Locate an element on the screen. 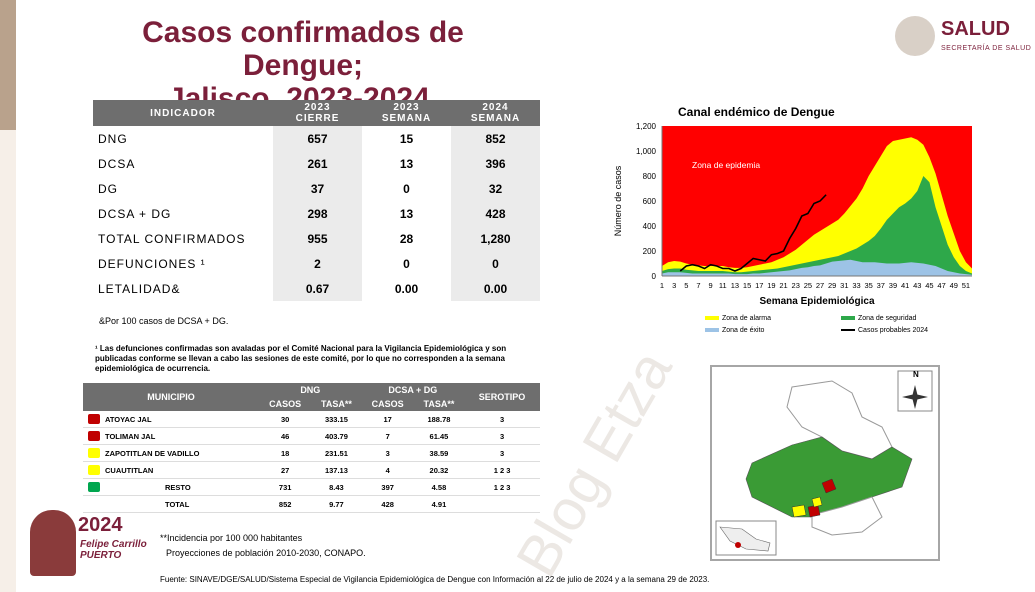 The image size is (1035, 592). jalisco-map: N is located at coordinates (825, 463).